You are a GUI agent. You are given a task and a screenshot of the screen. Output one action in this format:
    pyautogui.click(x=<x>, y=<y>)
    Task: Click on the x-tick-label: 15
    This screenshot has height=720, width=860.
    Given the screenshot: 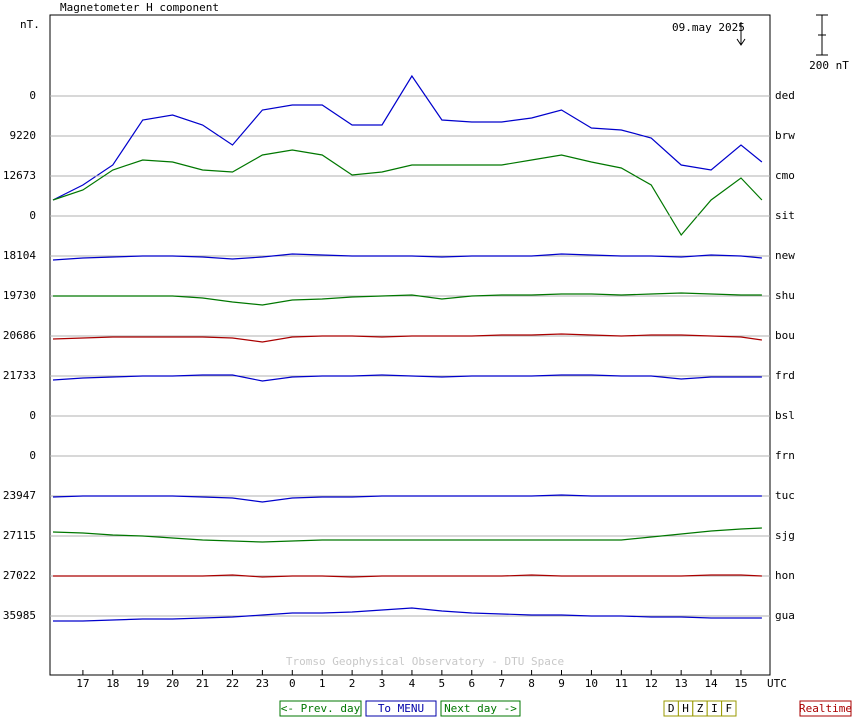 What is the action you would take?
    pyautogui.click(x=740, y=683)
    